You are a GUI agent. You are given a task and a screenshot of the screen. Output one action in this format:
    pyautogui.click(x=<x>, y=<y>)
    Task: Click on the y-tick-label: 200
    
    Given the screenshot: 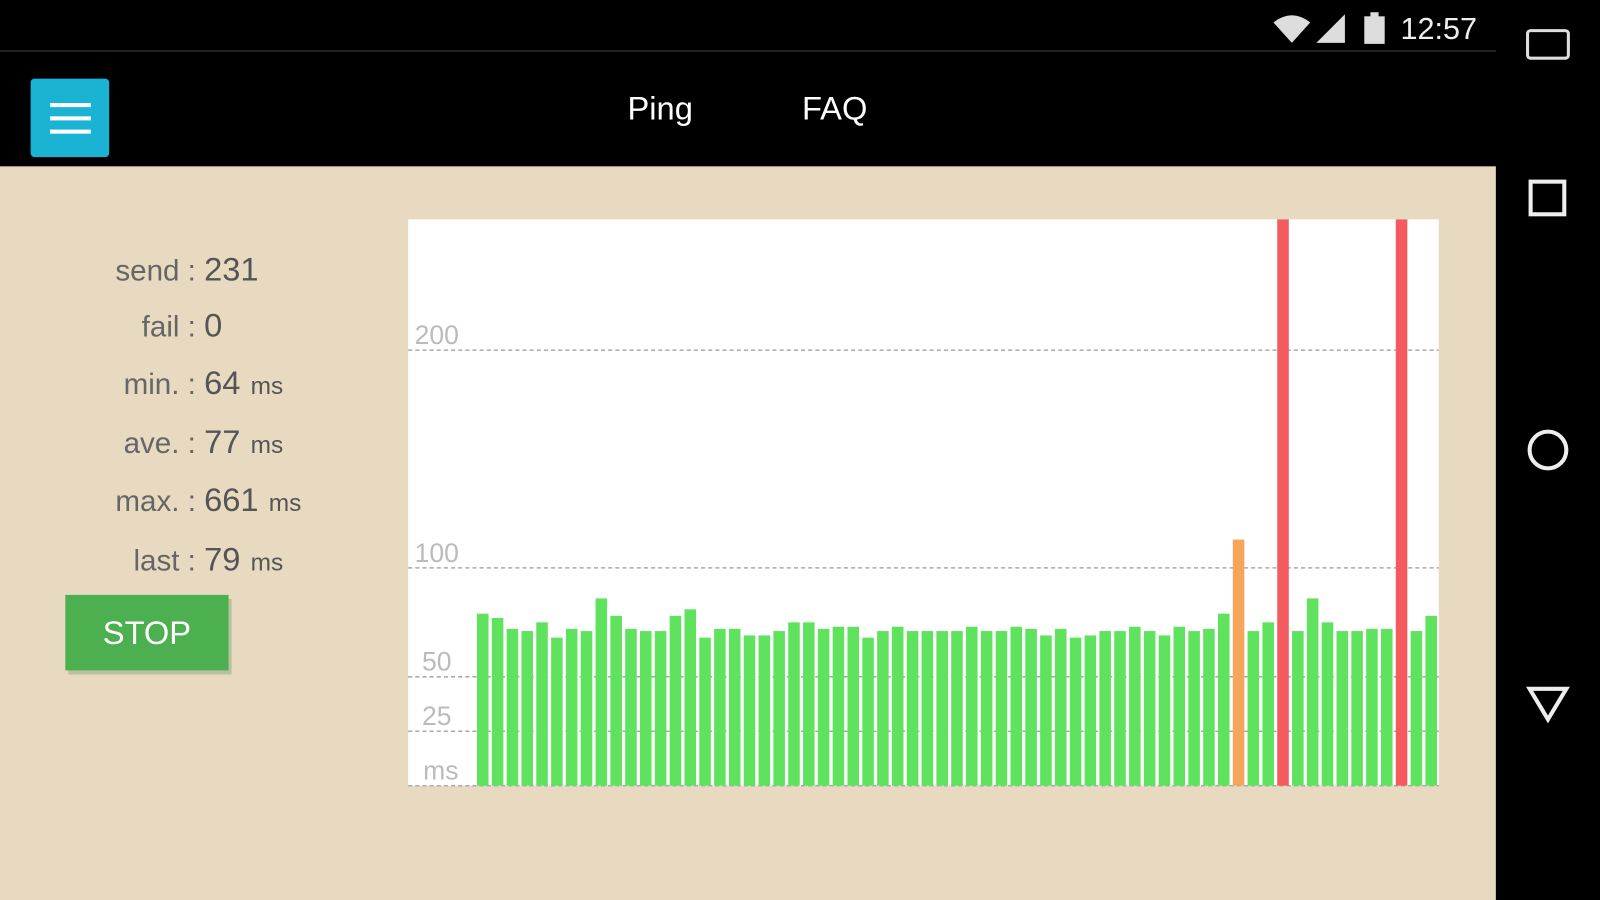 What is the action you would take?
    pyautogui.click(x=437, y=335)
    